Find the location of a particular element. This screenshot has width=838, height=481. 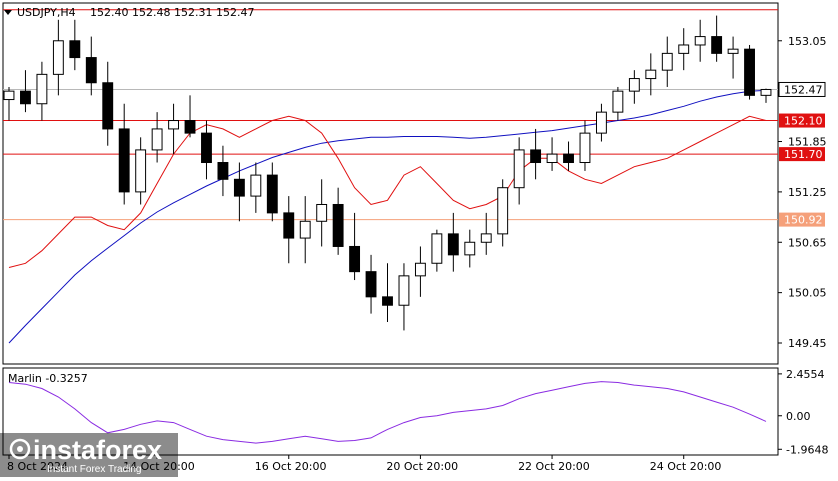

level-price-label: 152.10 is located at coordinates (803, 121).